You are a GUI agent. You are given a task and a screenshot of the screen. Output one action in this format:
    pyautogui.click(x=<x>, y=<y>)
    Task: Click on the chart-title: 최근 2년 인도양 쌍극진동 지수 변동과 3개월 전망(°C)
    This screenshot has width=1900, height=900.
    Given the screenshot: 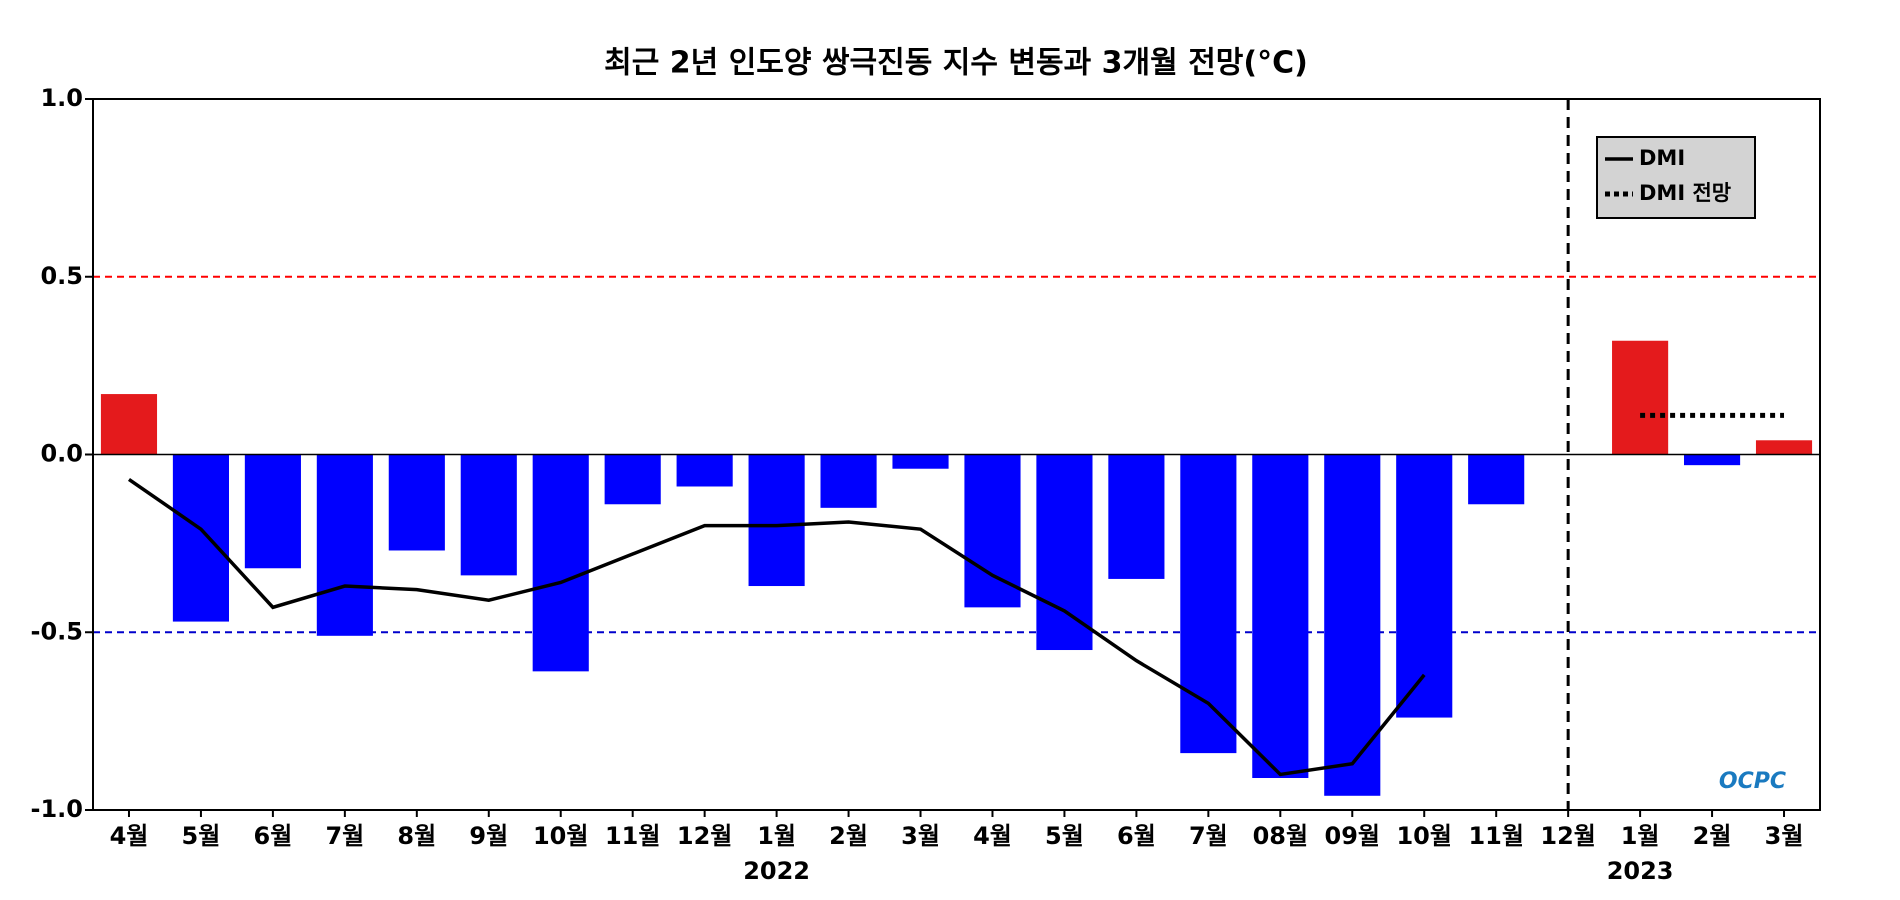 What is the action you would take?
    pyautogui.click(x=956, y=63)
    